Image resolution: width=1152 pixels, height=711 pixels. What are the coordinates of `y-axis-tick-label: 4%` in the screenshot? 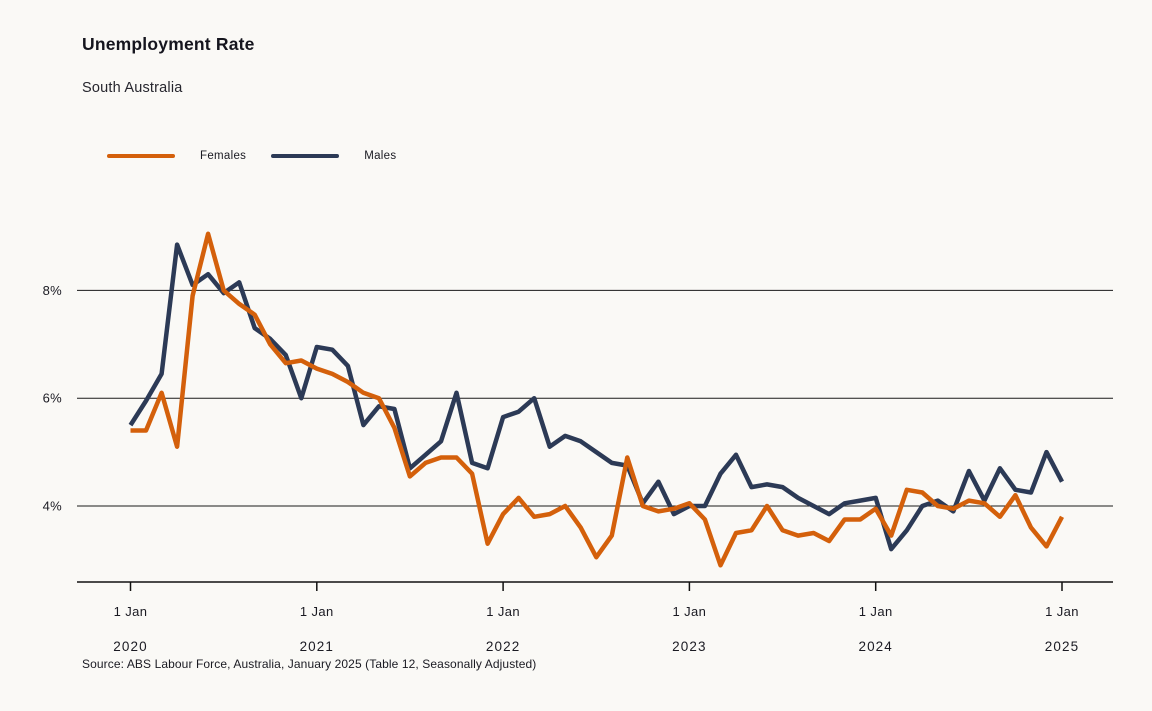 It's located at (53, 506).